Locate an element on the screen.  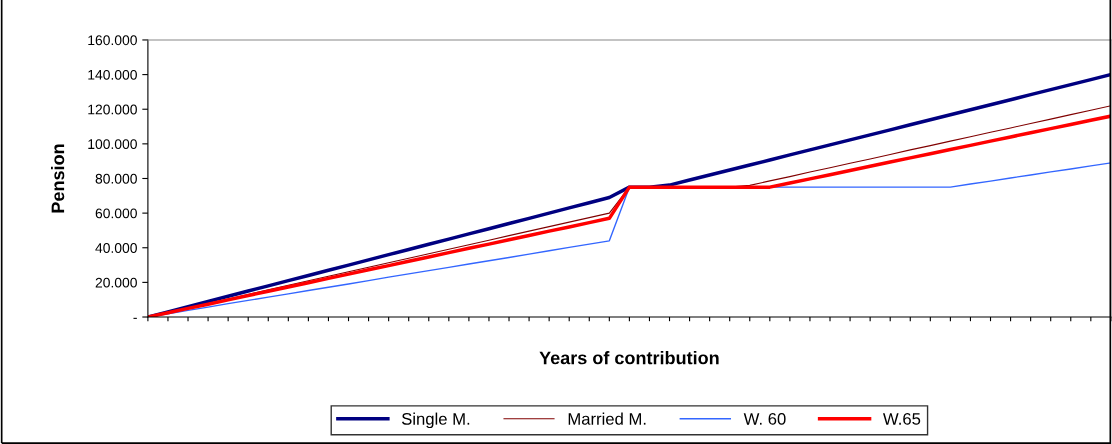
y-tick-label: 140.000 is located at coordinates (112, 74).